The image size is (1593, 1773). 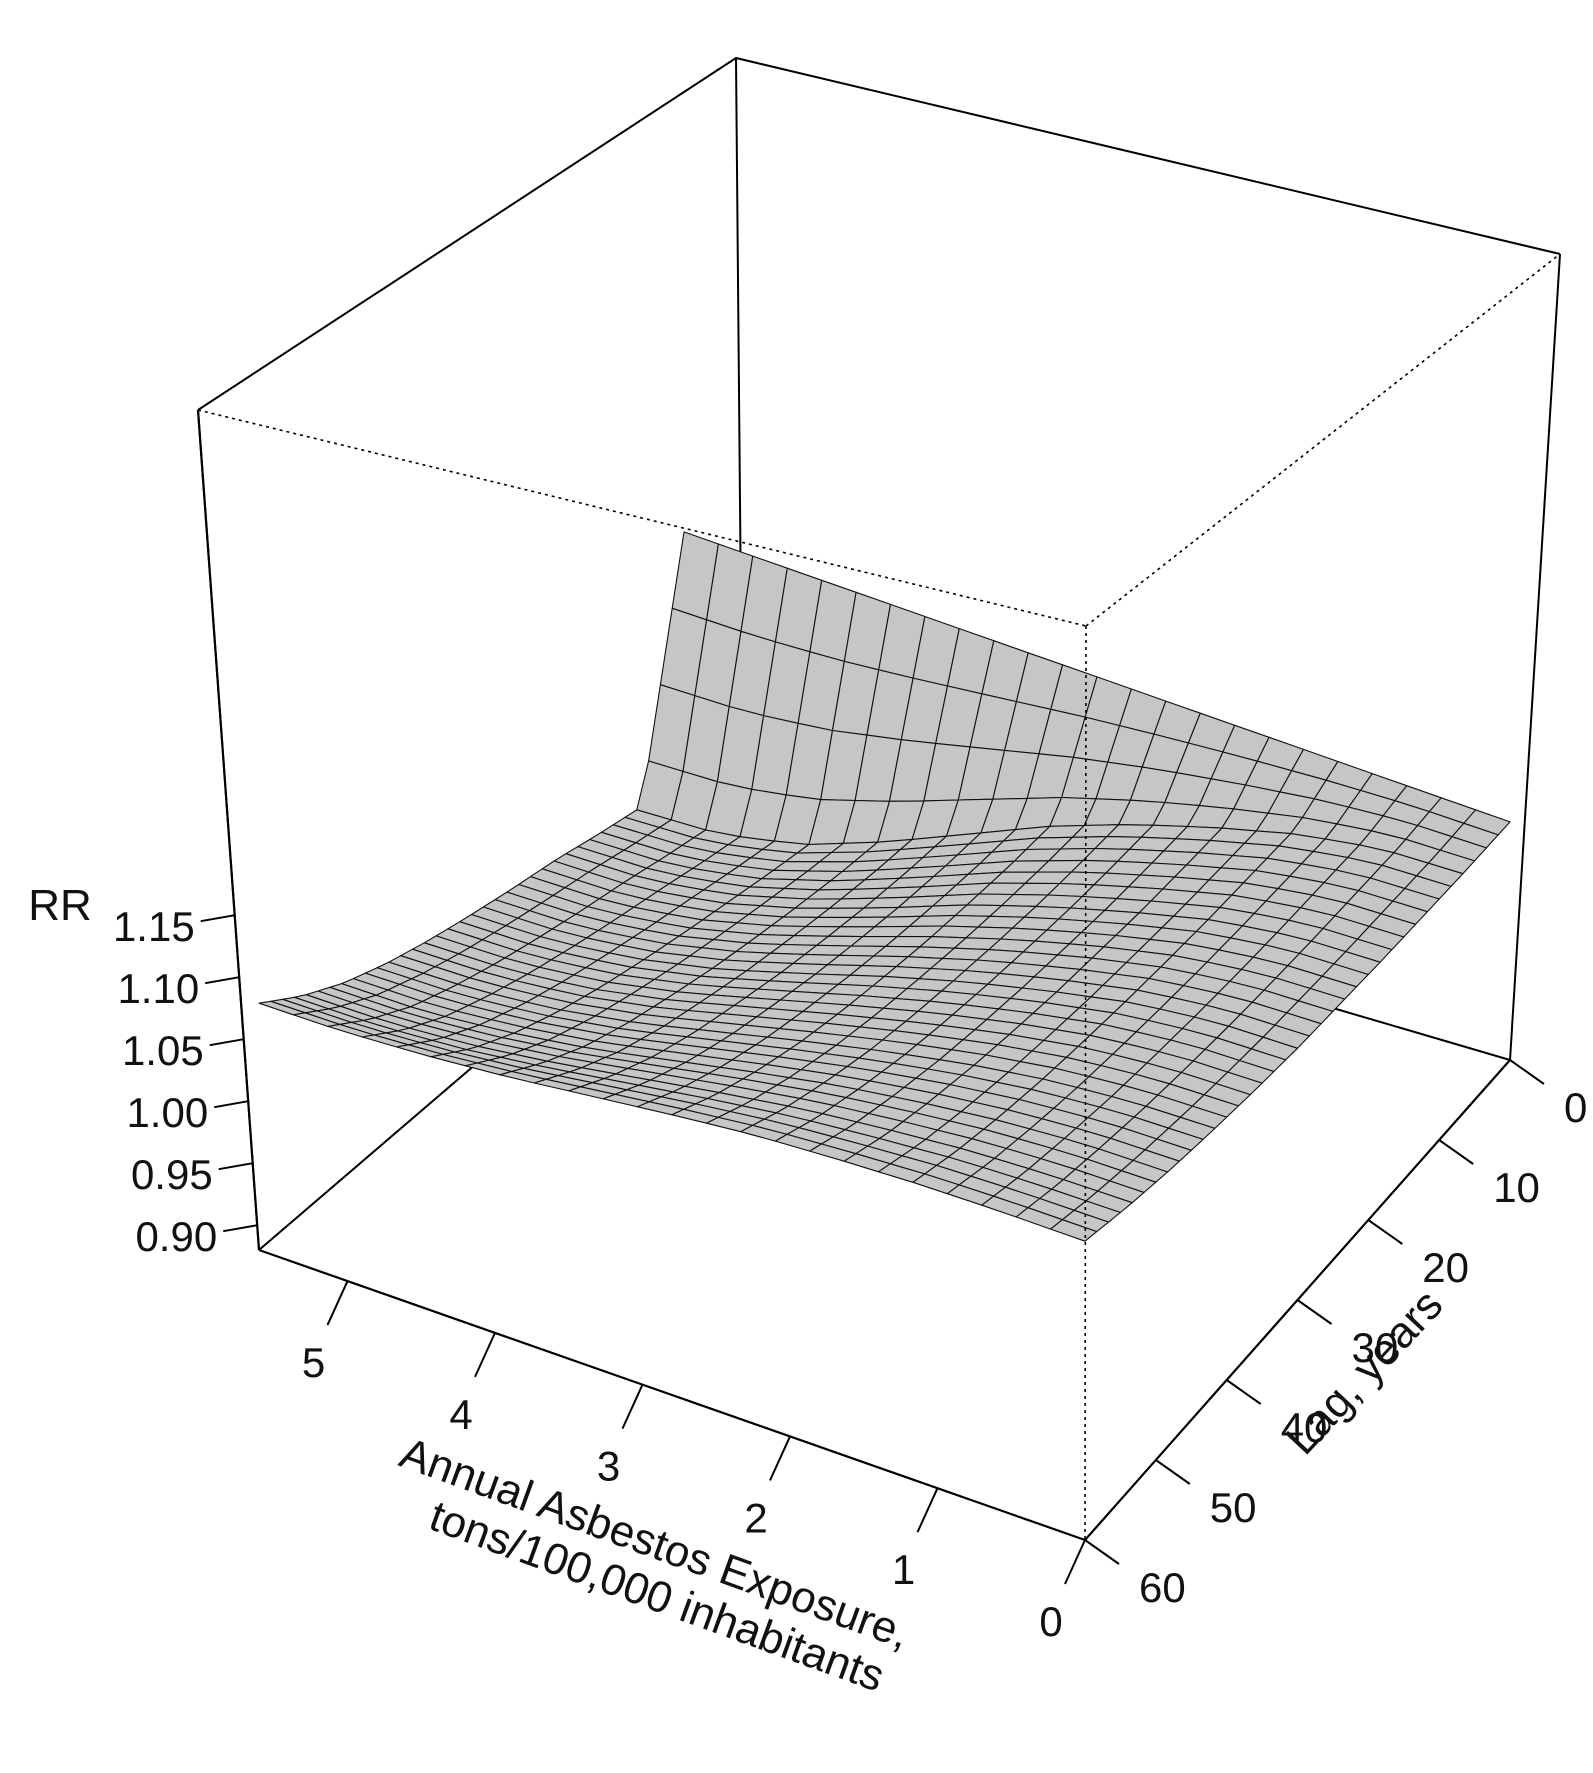 What do you see at coordinates (1375, 1347) in the screenshot?
I see `y-tick-label: 30` at bounding box center [1375, 1347].